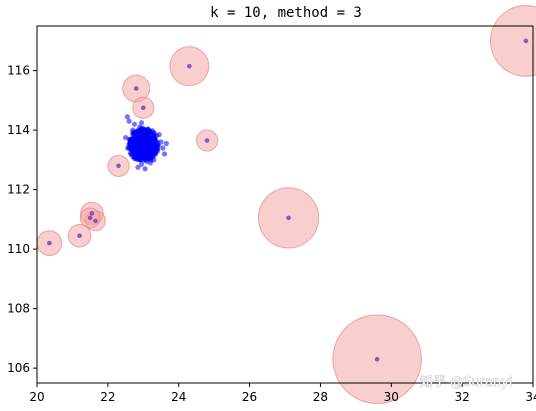 Image resolution: width=536 pixels, height=411 pixels. Describe the element at coordinates (530, 397) in the screenshot. I see `x-tick-label: 34` at that location.